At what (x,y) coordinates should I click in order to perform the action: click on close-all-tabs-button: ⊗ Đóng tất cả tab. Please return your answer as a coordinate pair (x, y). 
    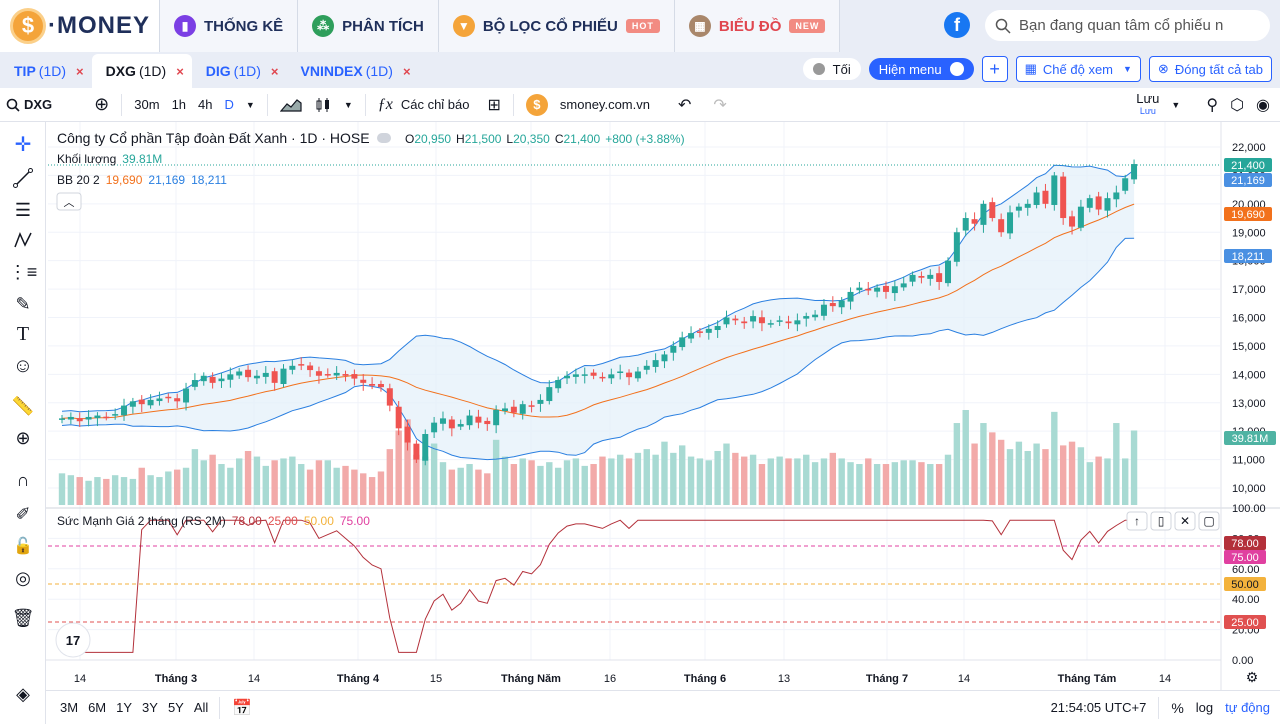
    Looking at the image, I should click on (1210, 69).